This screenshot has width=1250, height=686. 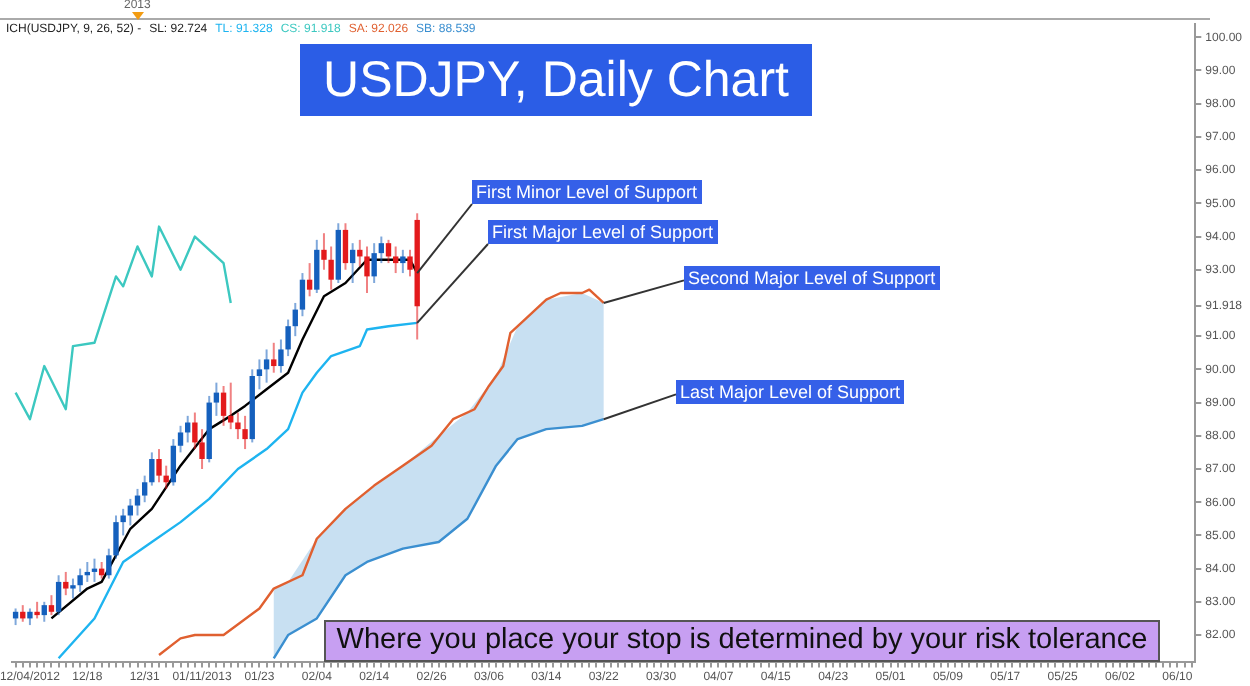 I want to click on annotation: First Major Level of Support, so click(x=603, y=232).